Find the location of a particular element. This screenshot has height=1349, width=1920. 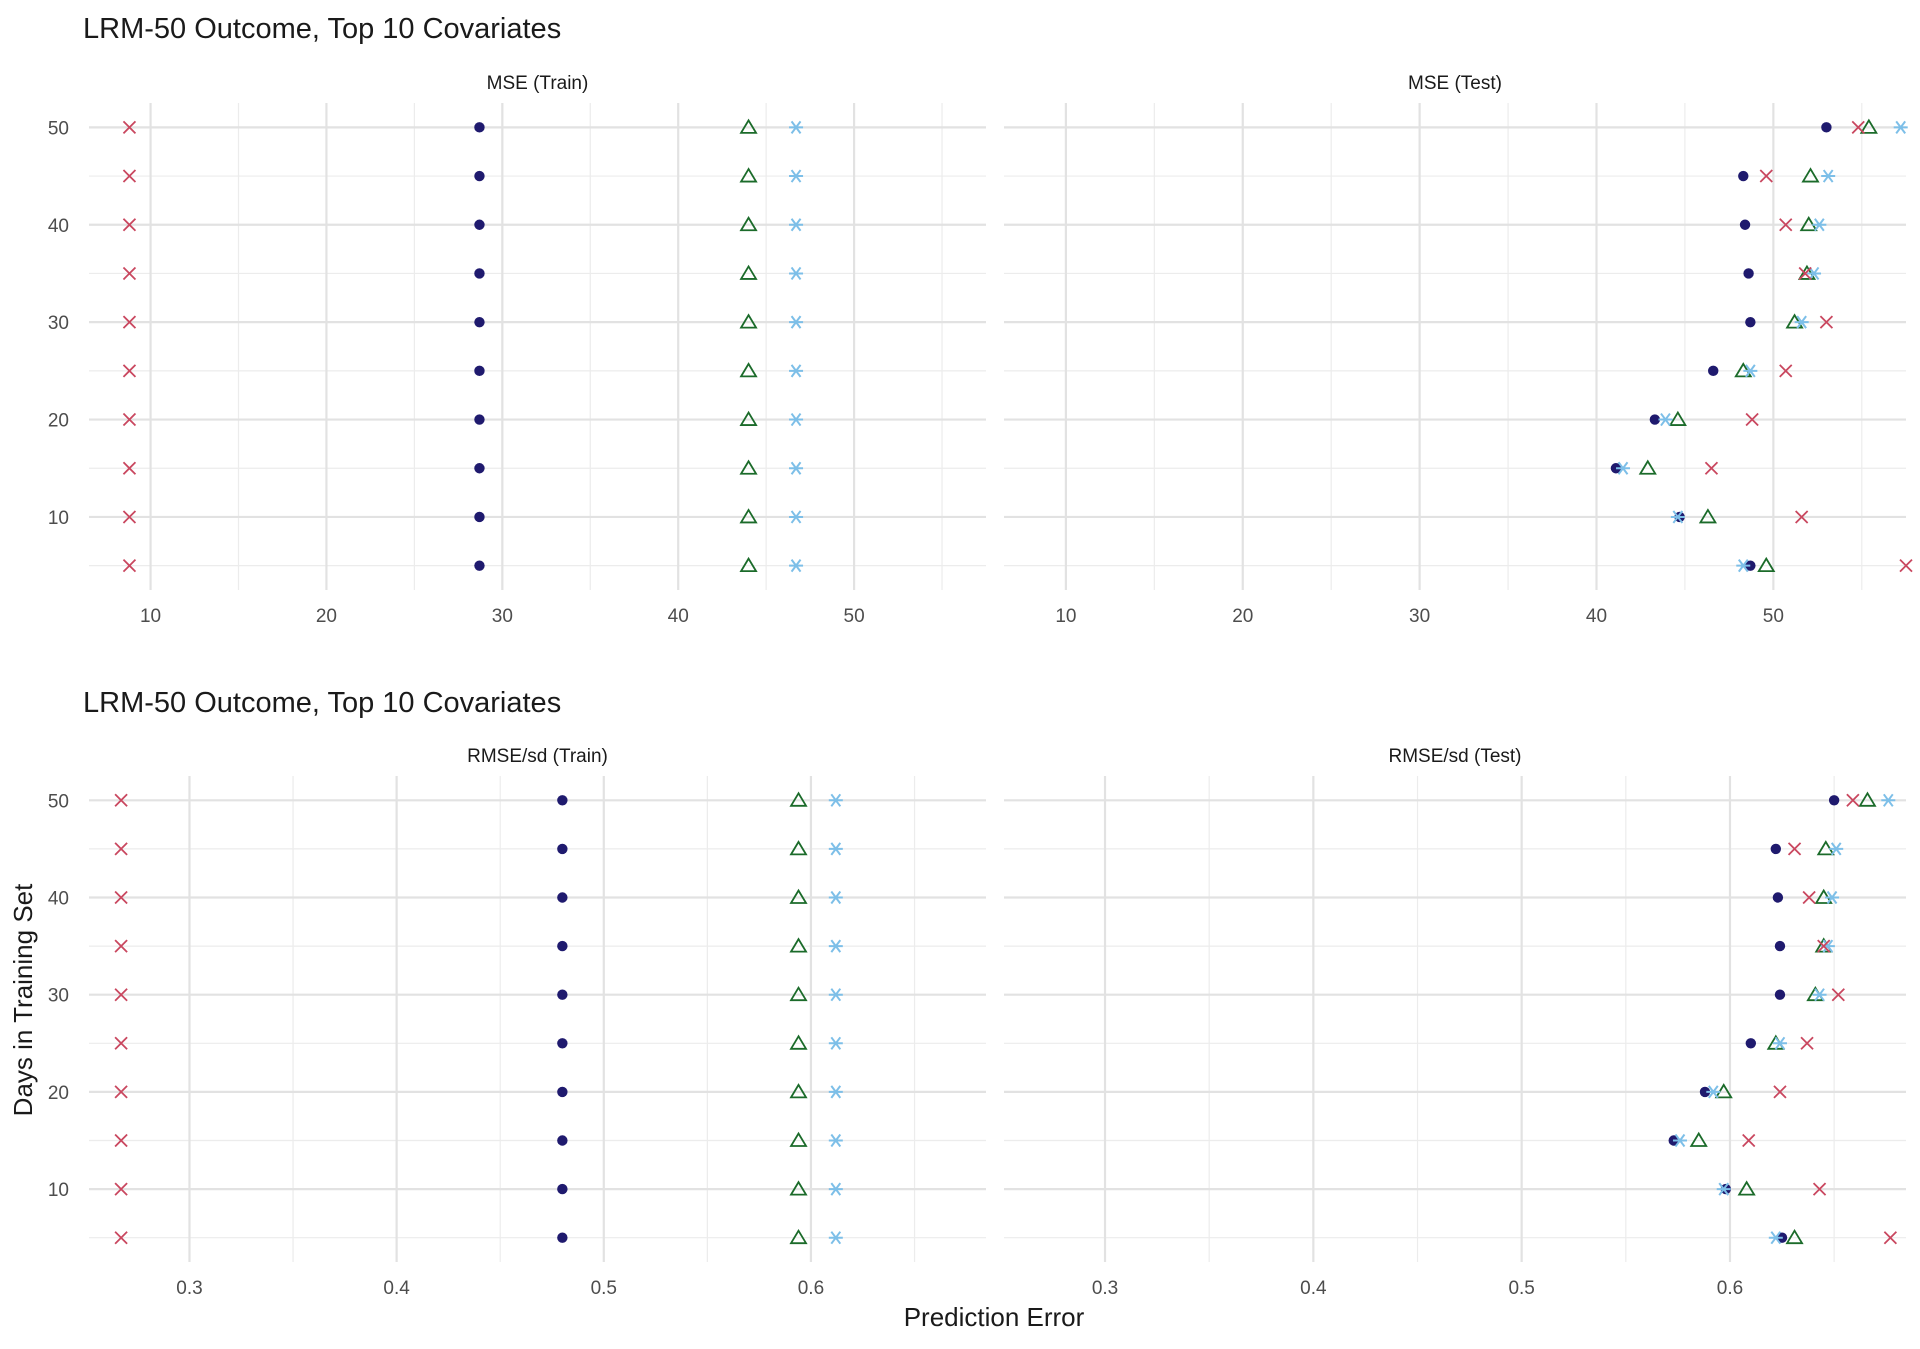

x-tick-label: 20 is located at coordinates (326, 616).